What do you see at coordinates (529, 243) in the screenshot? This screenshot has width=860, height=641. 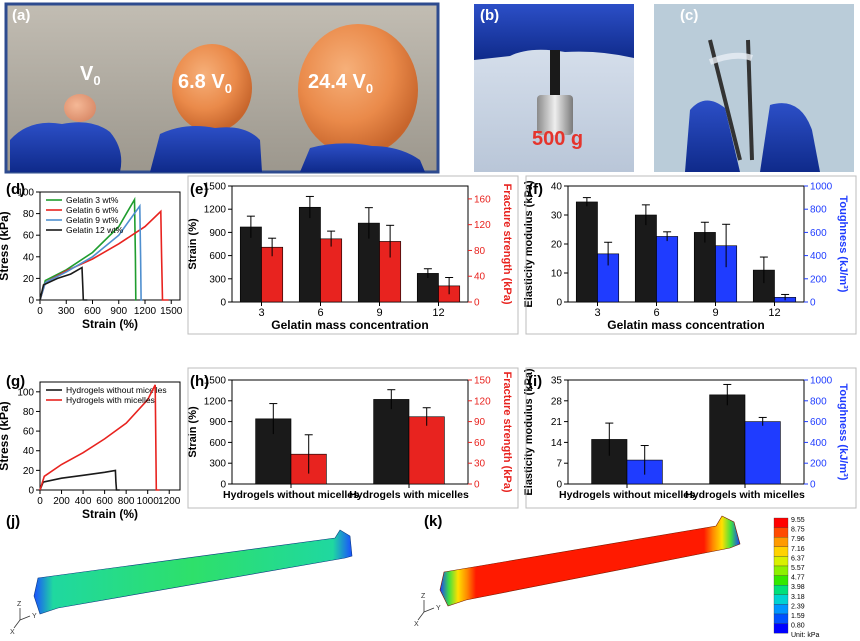 I see `y-axis-label: Elasticity modulus (kPa)` at bounding box center [529, 243].